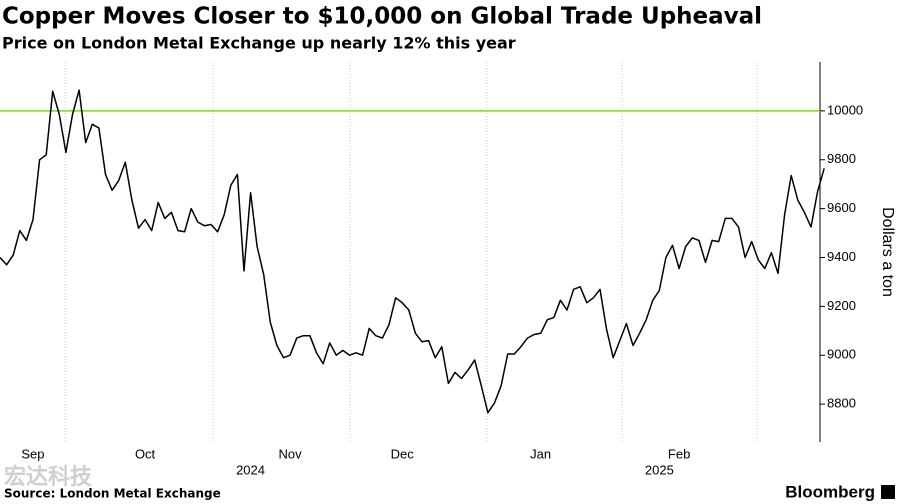  What do you see at coordinates (112, 494) in the screenshot?
I see `source: Source: London Metal Exchange` at bounding box center [112, 494].